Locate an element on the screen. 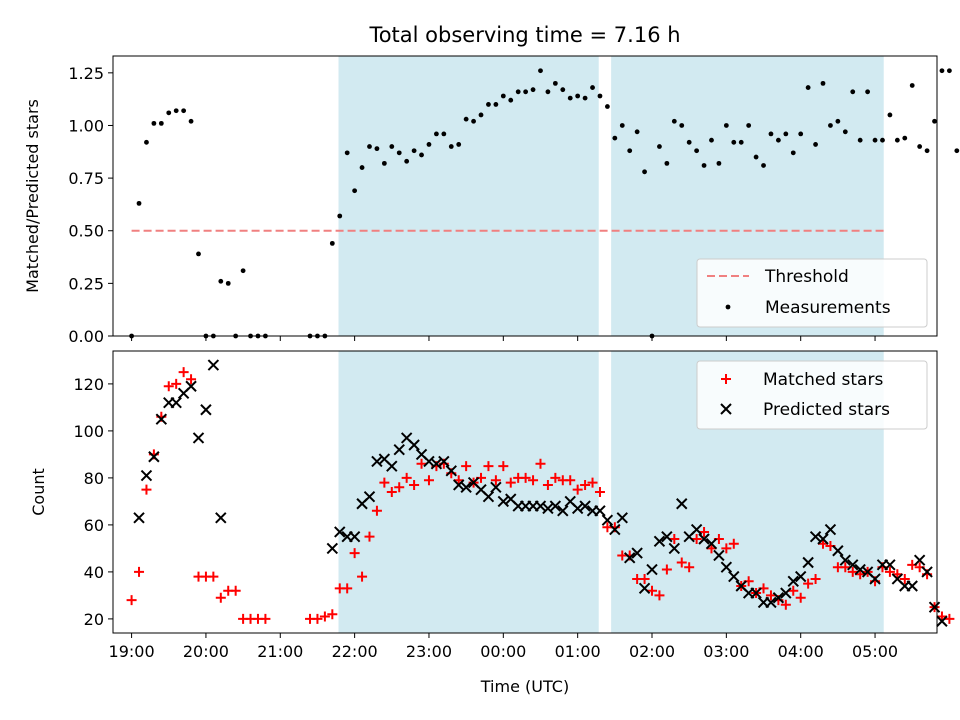 This screenshot has width=960, height=720. legend-label-measurements: Measurements is located at coordinates (828, 308).